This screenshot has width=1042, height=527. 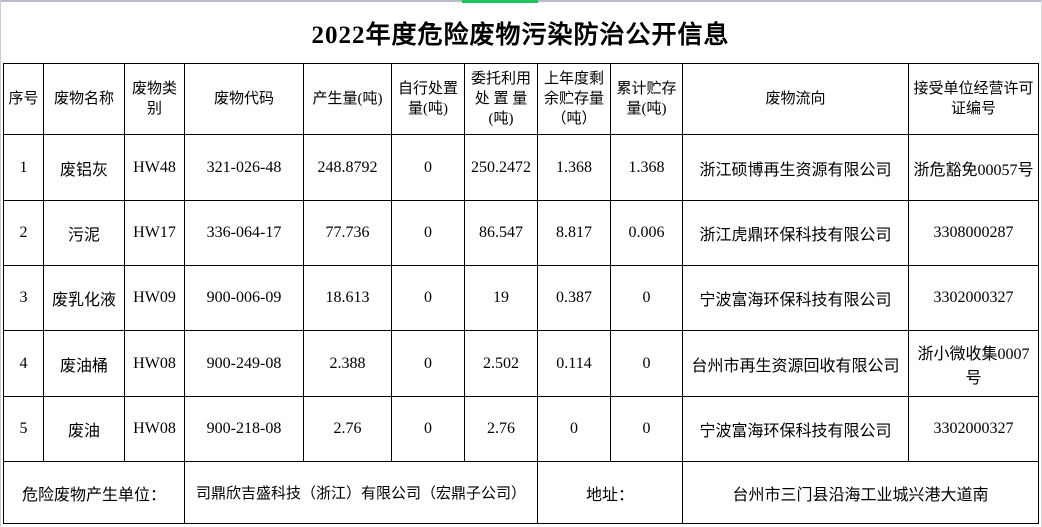 What do you see at coordinates (610, 492) in the screenshot?
I see `address-label-cell: 地址：` at bounding box center [610, 492].